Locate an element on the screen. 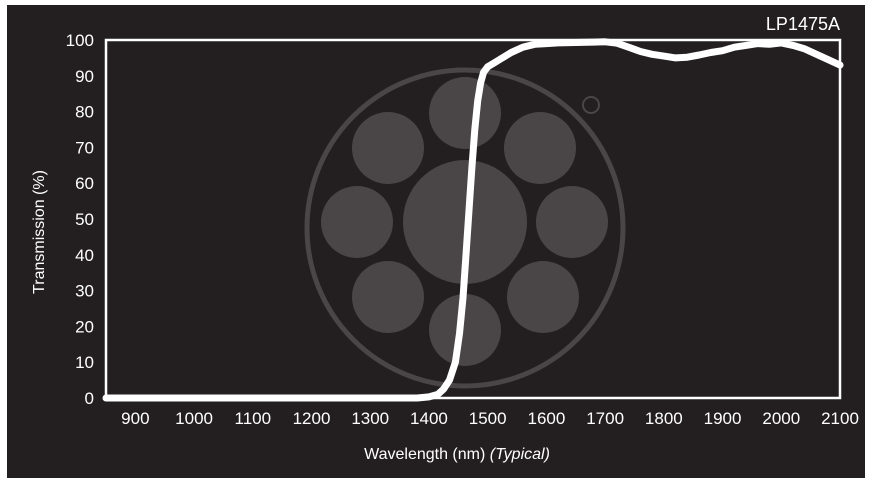 This screenshot has height=483, width=872. y-tick-label: 70 is located at coordinates (84, 147).